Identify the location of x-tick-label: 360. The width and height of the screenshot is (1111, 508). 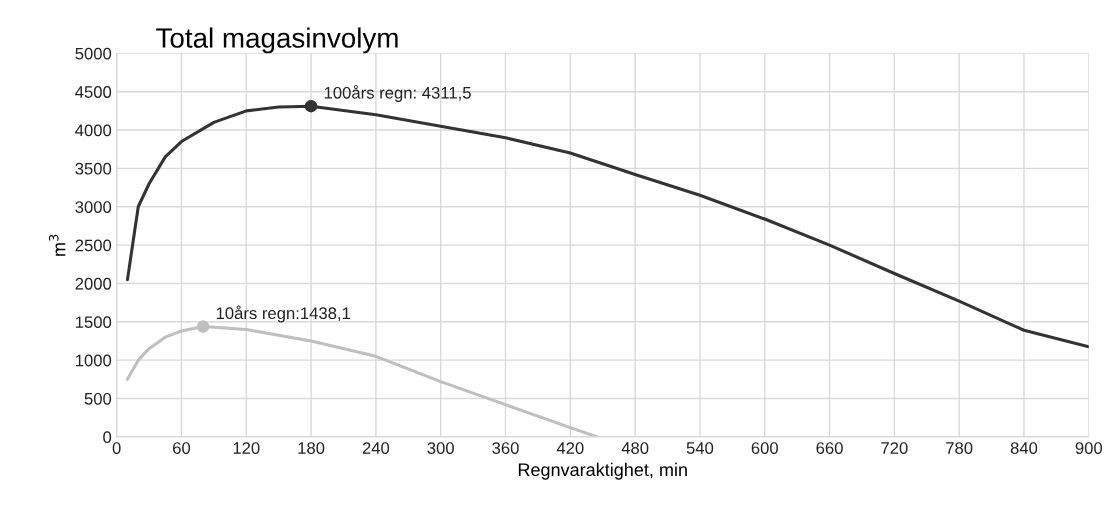
(505, 448).